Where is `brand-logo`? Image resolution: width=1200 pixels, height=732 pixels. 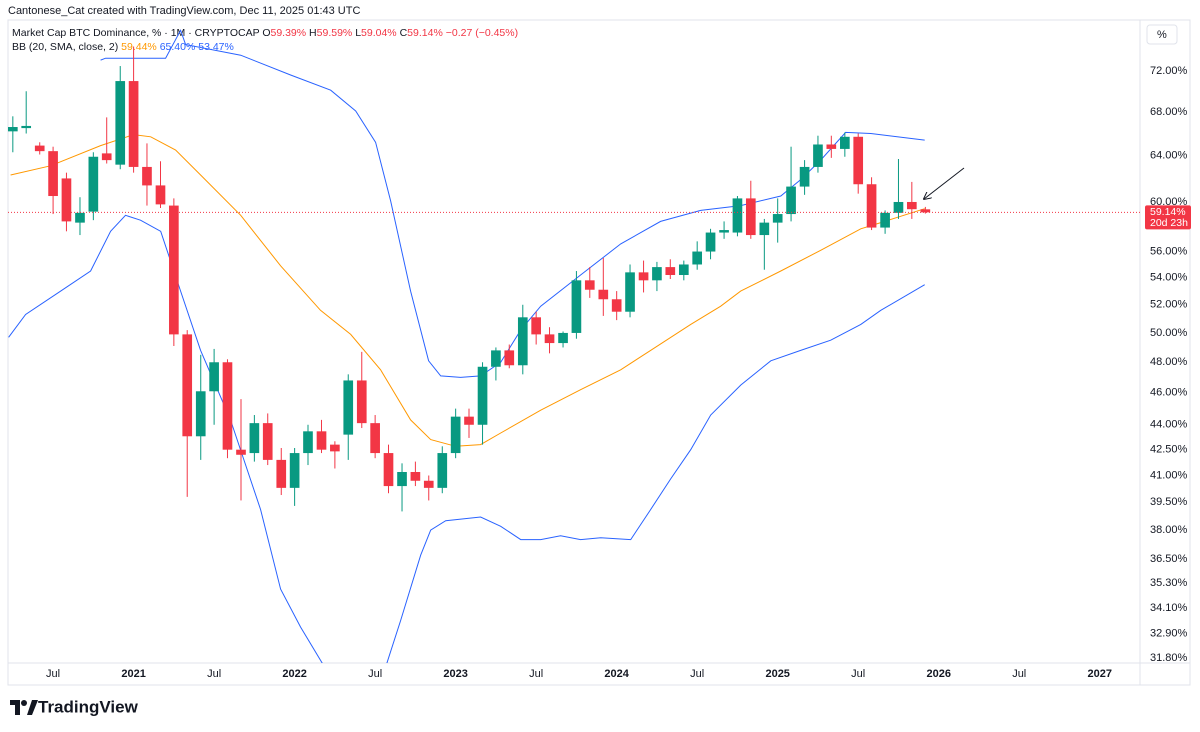
brand-logo is located at coordinates (24, 707).